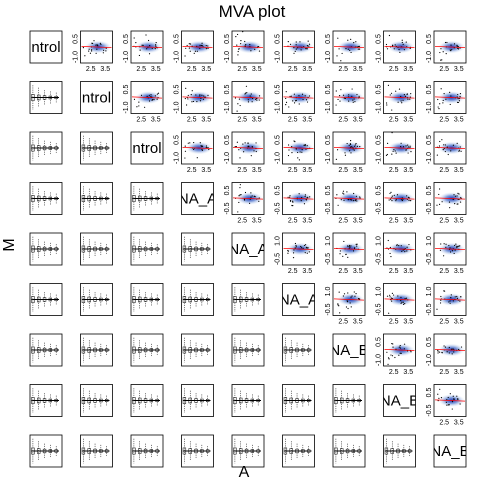  What do you see at coordinates (97, 98) in the screenshot?
I see `panel-r2-c2: ntrol` at bounding box center [97, 98].